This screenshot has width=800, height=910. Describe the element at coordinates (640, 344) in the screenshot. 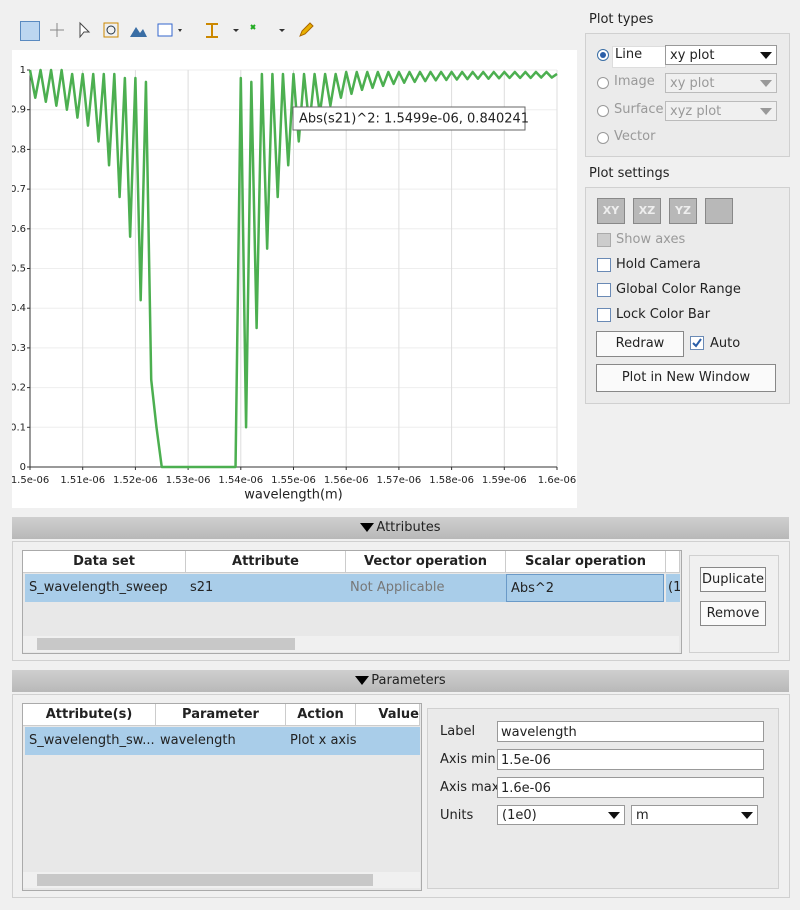

I see `redraw-button: Redraw` at that location.